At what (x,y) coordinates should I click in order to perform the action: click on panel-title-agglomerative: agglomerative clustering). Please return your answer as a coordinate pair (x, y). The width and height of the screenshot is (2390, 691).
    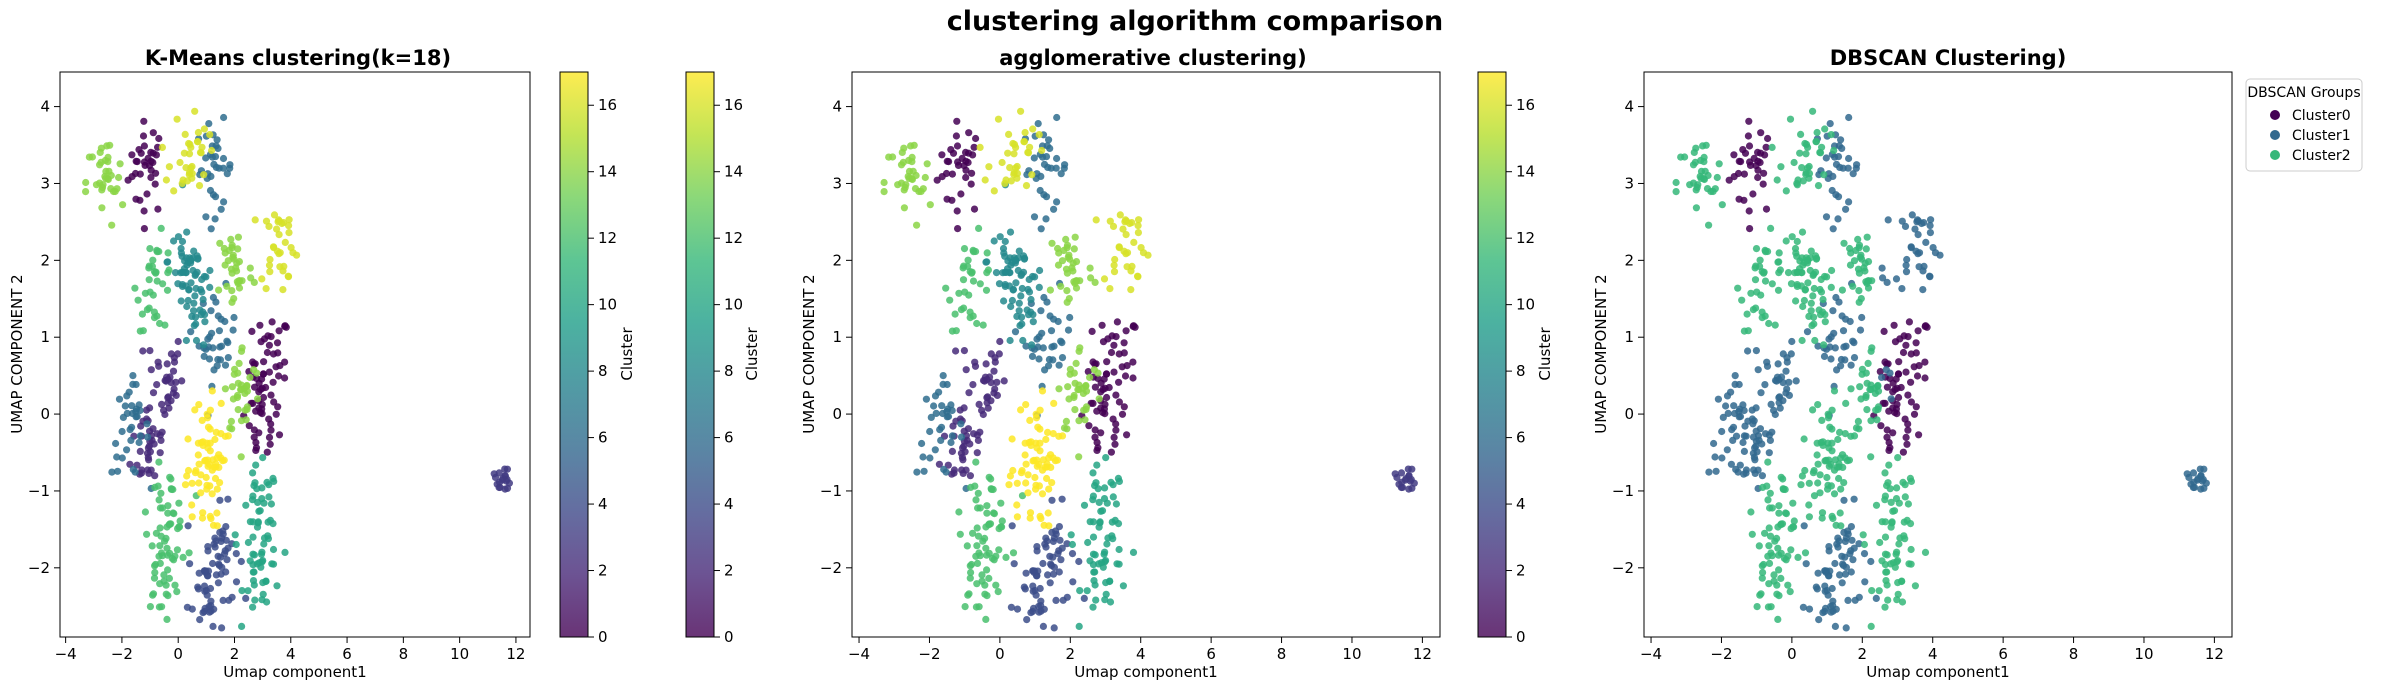
    Looking at the image, I should click on (1153, 58).